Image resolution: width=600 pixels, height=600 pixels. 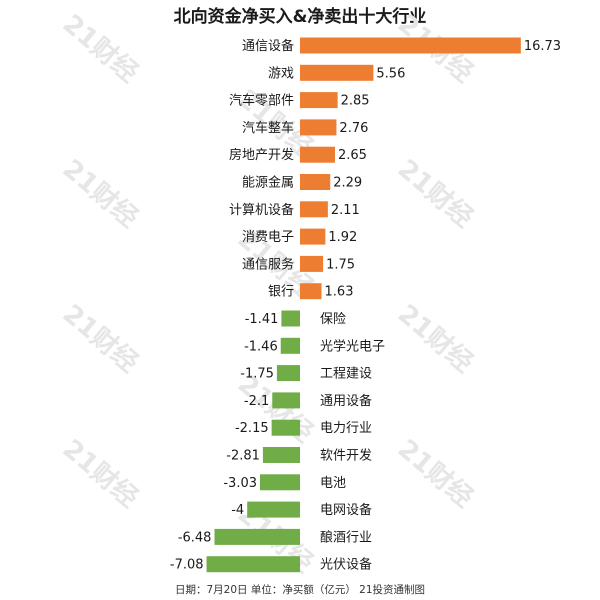 What do you see at coordinates (300, 17) in the screenshot?
I see `chart-title: 北向资金净买入&净卖出十大行业` at bounding box center [300, 17].